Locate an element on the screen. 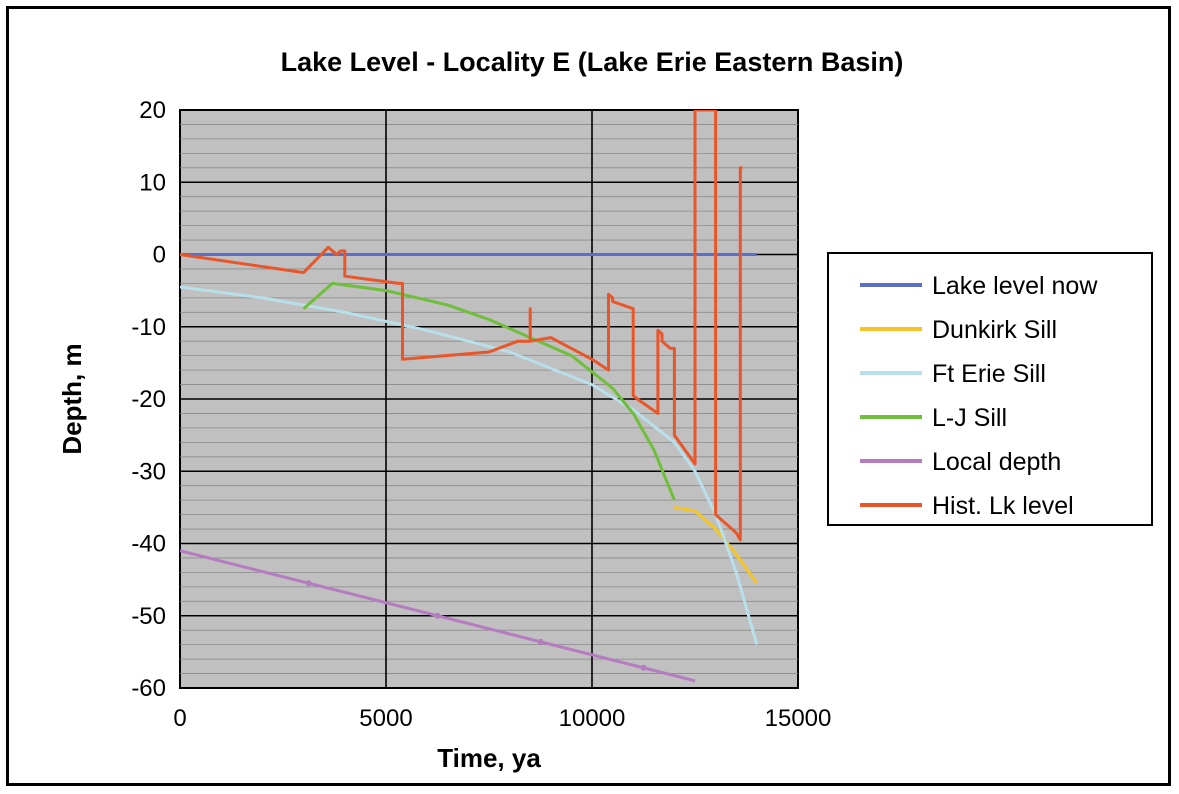 This screenshot has width=1179, height=794. x-tick-label: 5000 is located at coordinates (385, 718).